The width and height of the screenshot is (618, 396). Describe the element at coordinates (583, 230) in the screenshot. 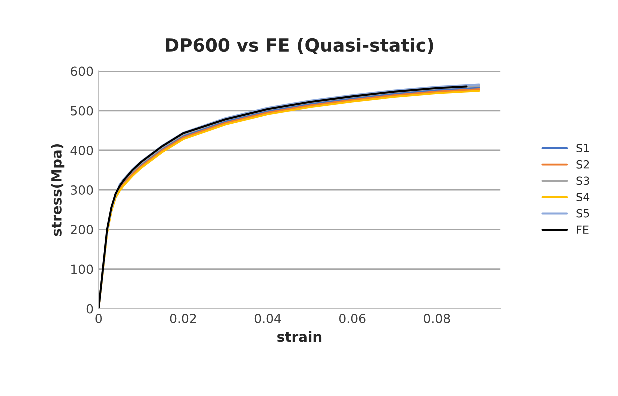

I see `legend-label: FE` at that location.